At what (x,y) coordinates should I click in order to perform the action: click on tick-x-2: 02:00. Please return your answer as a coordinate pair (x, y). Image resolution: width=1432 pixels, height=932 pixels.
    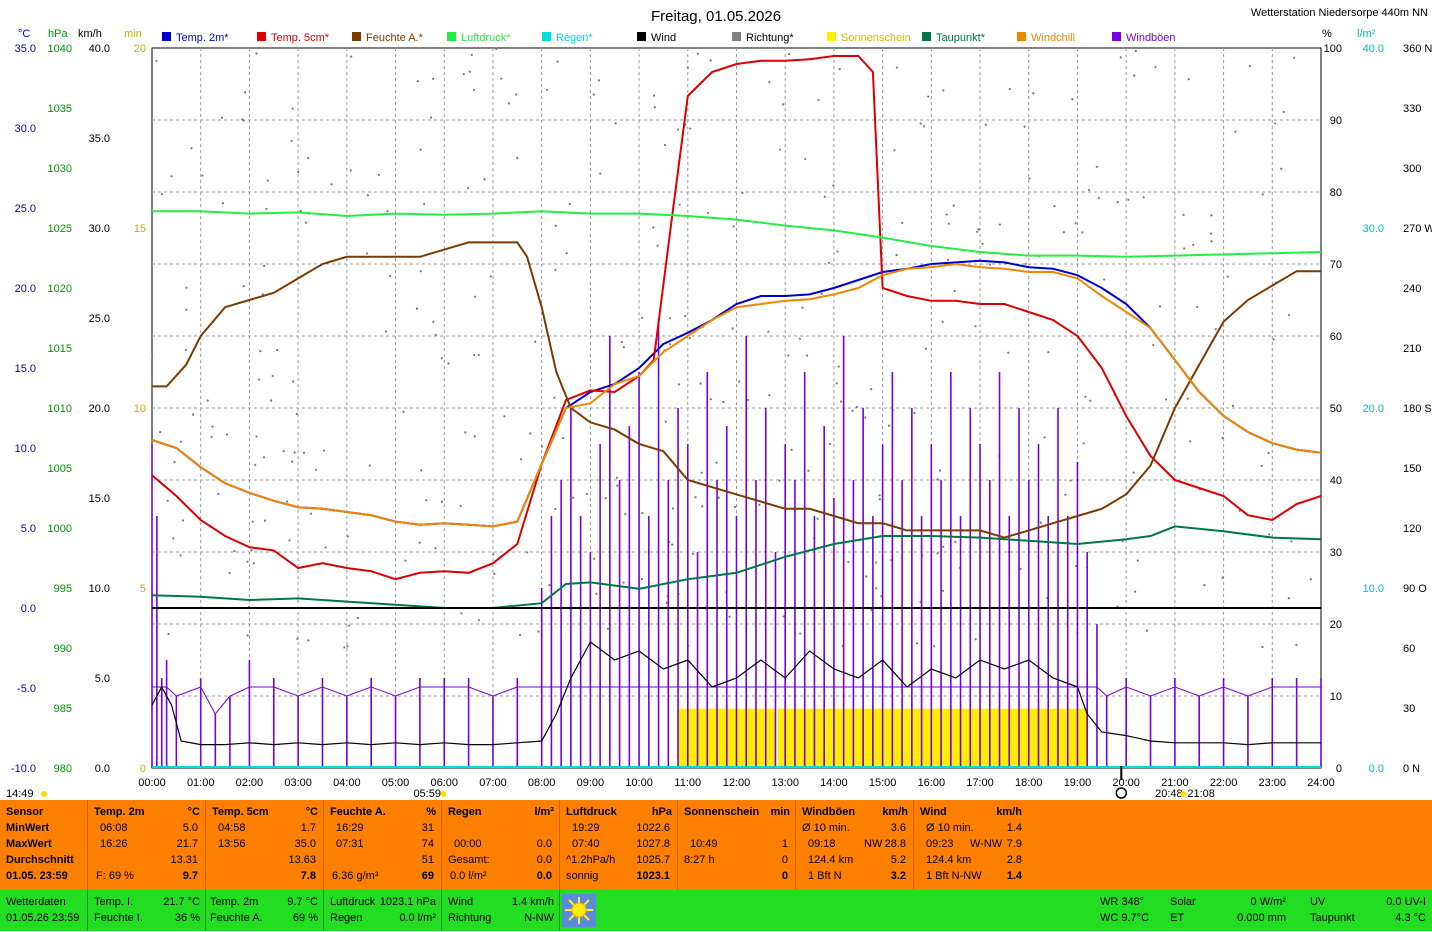
    Looking at the image, I should click on (250, 783).